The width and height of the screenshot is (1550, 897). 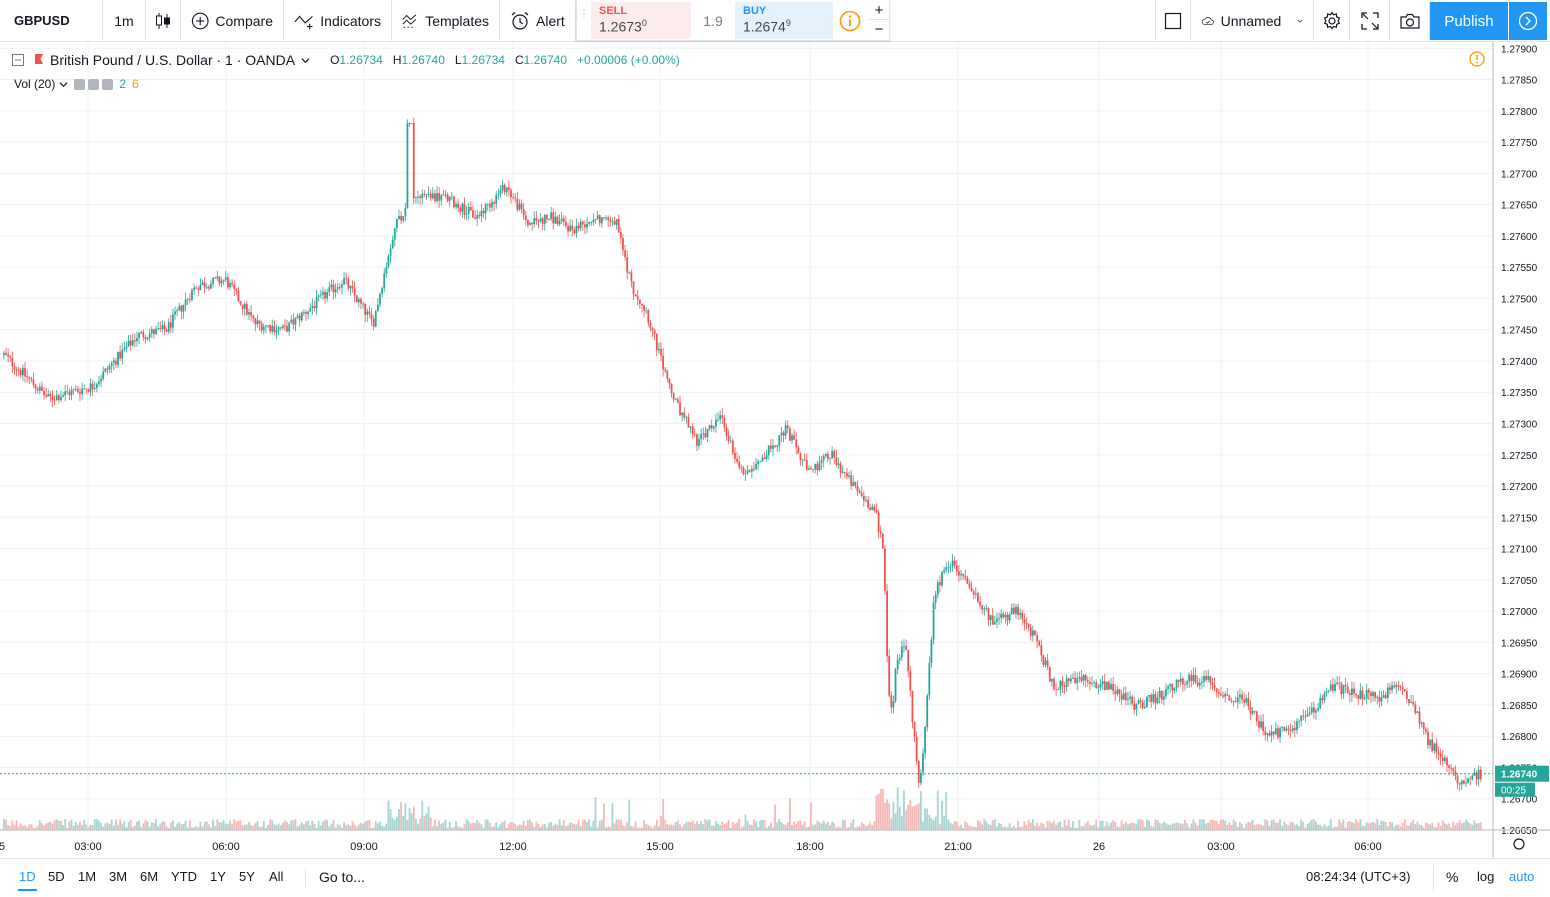 I want to click on range-1y-button: 1Y, so click(x=218, y=876).